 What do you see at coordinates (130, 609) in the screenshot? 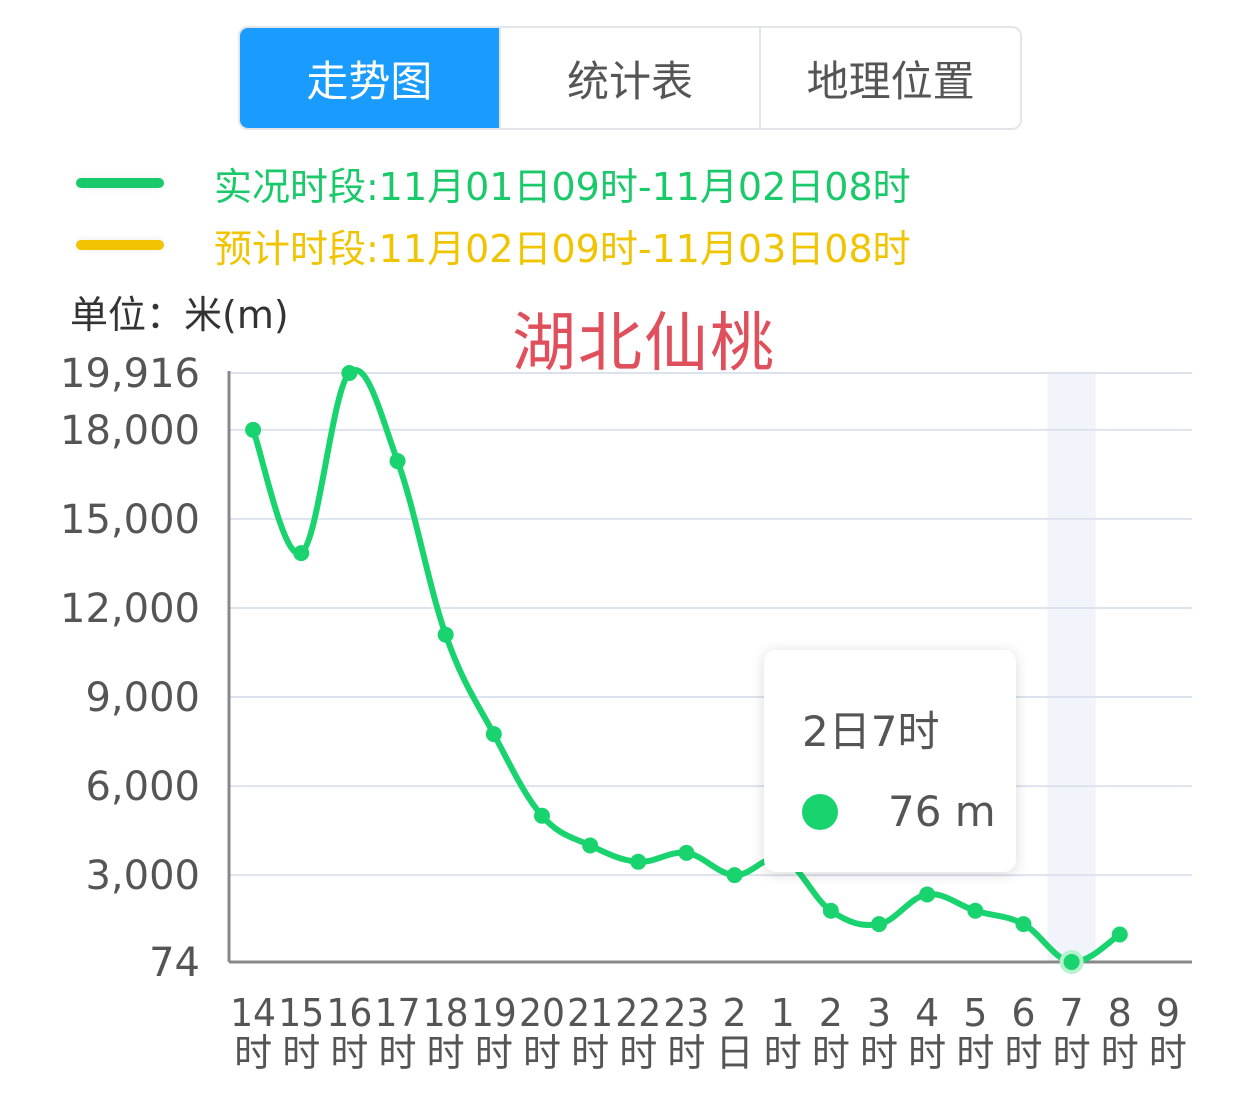
I see `y-tick-label: 12,000` at bounding box center [130, 609].